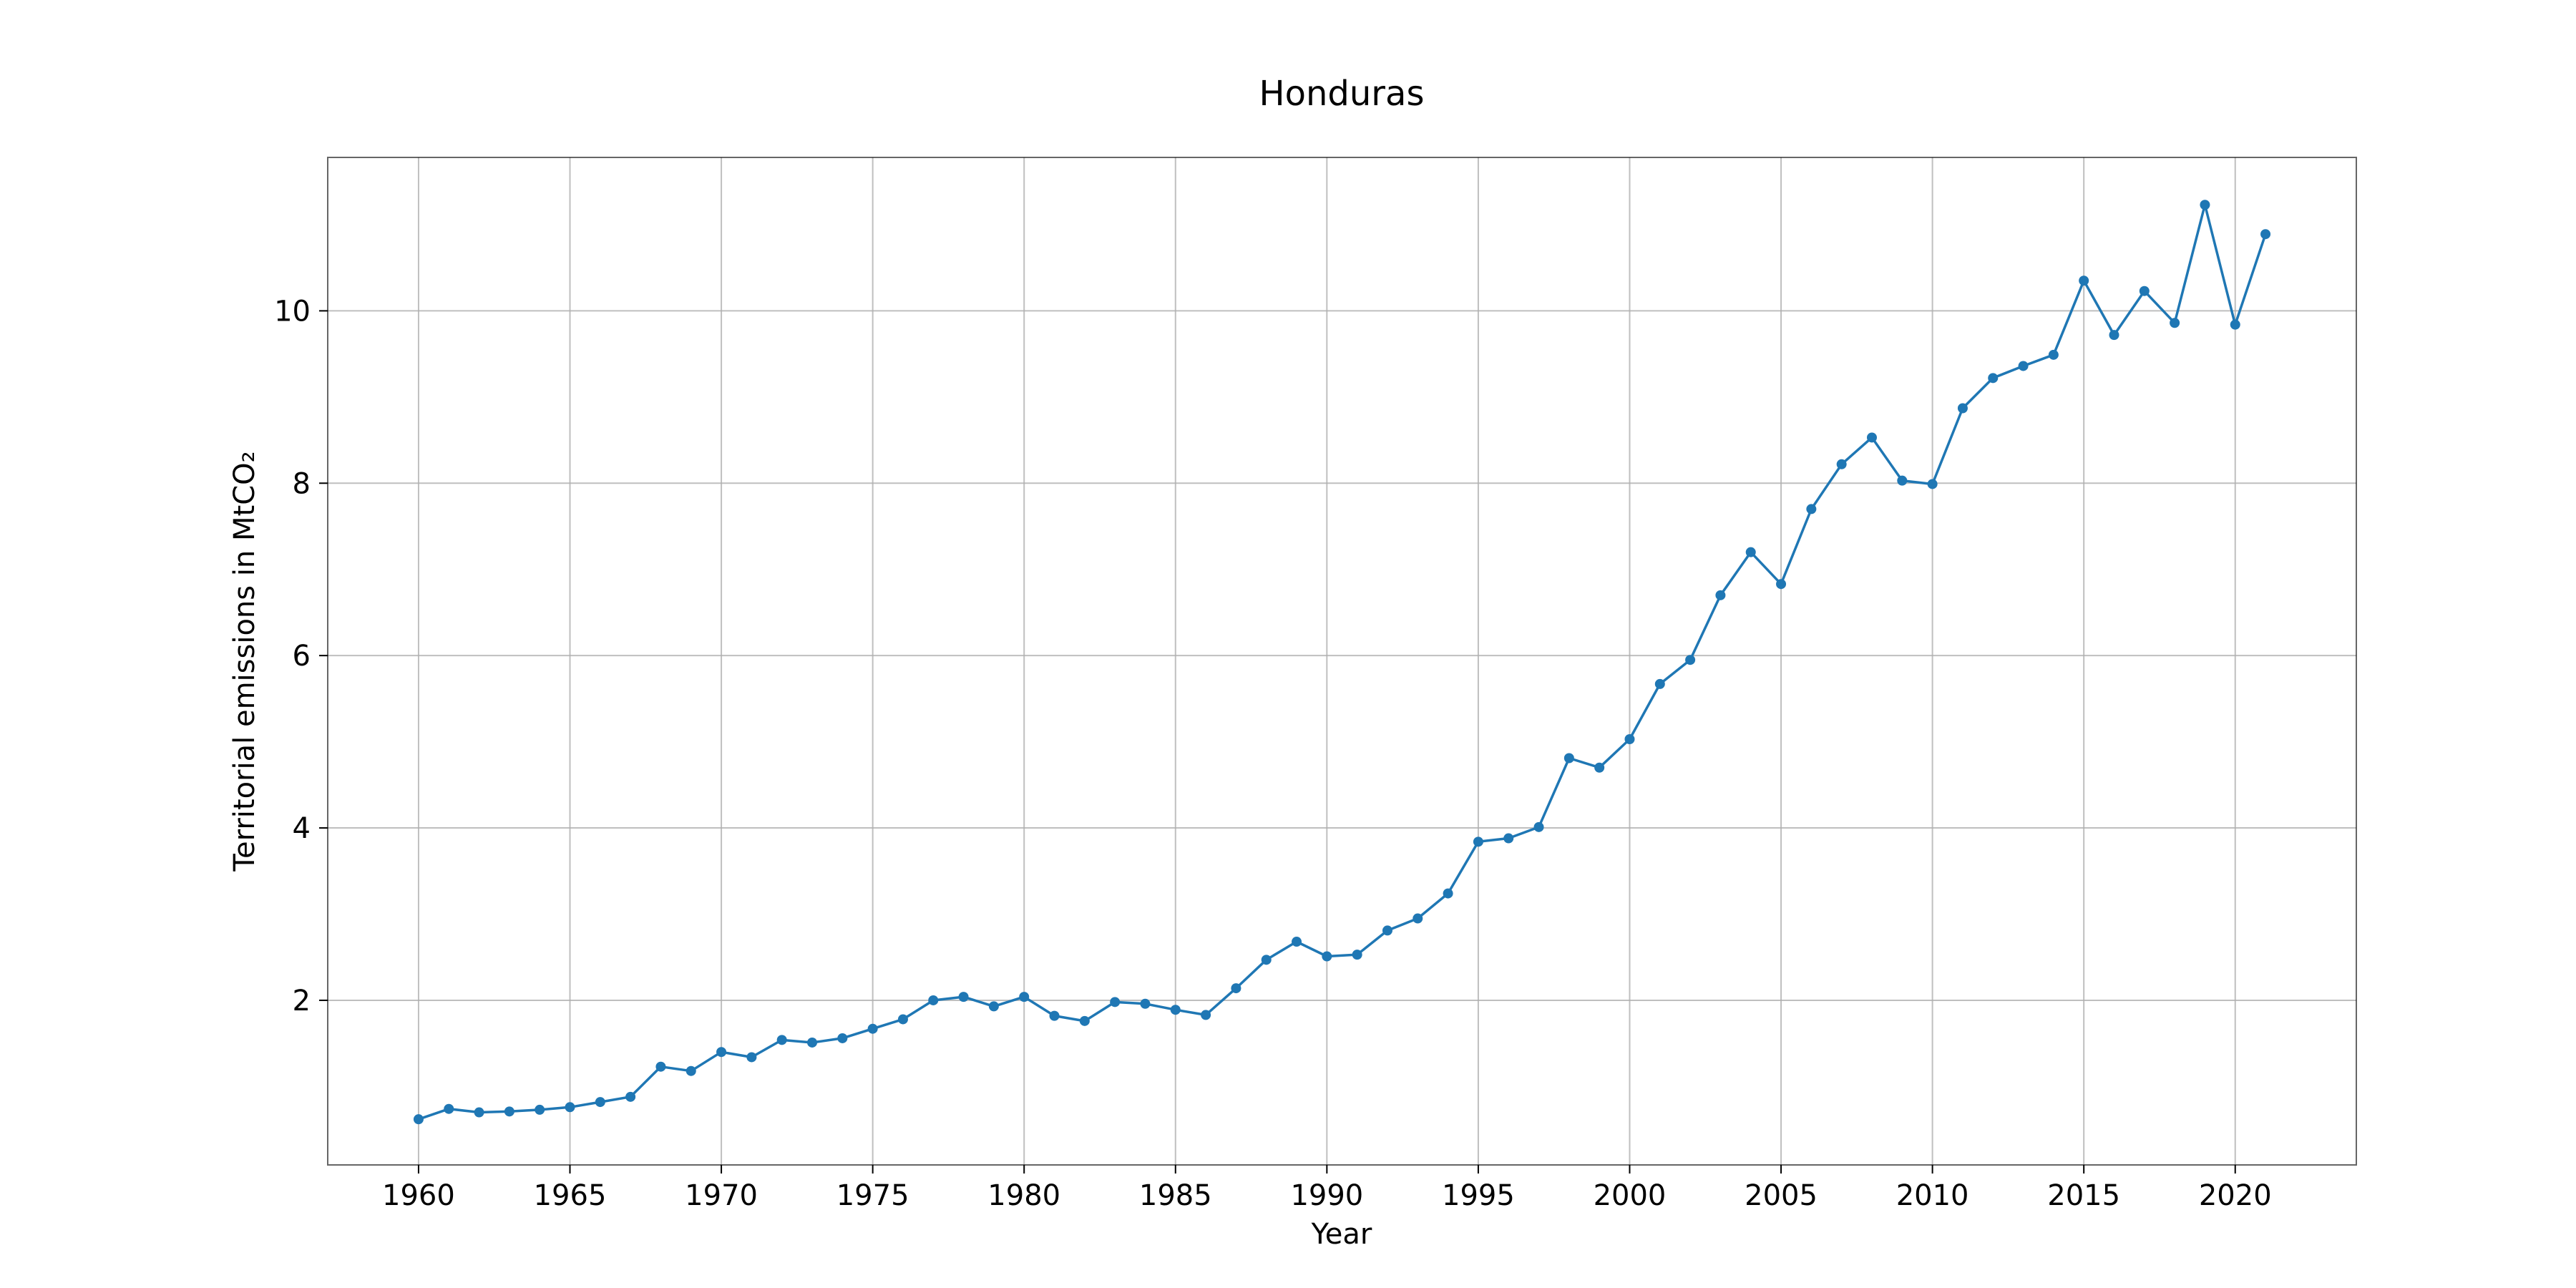 Image resolution: width=2576 pixels, height=1288 pixels. Describe the element at coordinates (1023, 1195) in the screenshot. I see `x-tick-label: 1980` at that location.